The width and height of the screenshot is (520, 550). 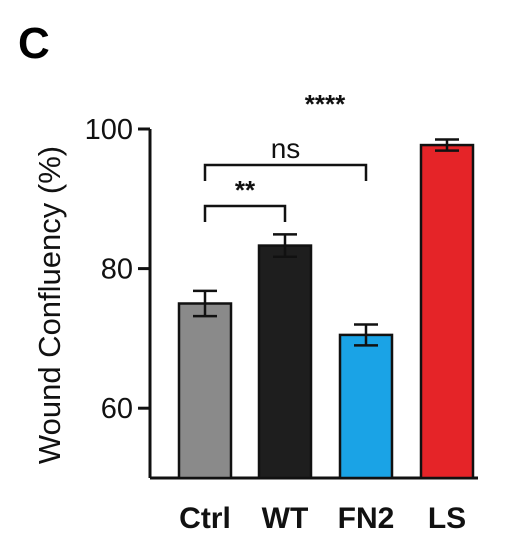 I want to click on bar-ls, so click(x=447, y=311).